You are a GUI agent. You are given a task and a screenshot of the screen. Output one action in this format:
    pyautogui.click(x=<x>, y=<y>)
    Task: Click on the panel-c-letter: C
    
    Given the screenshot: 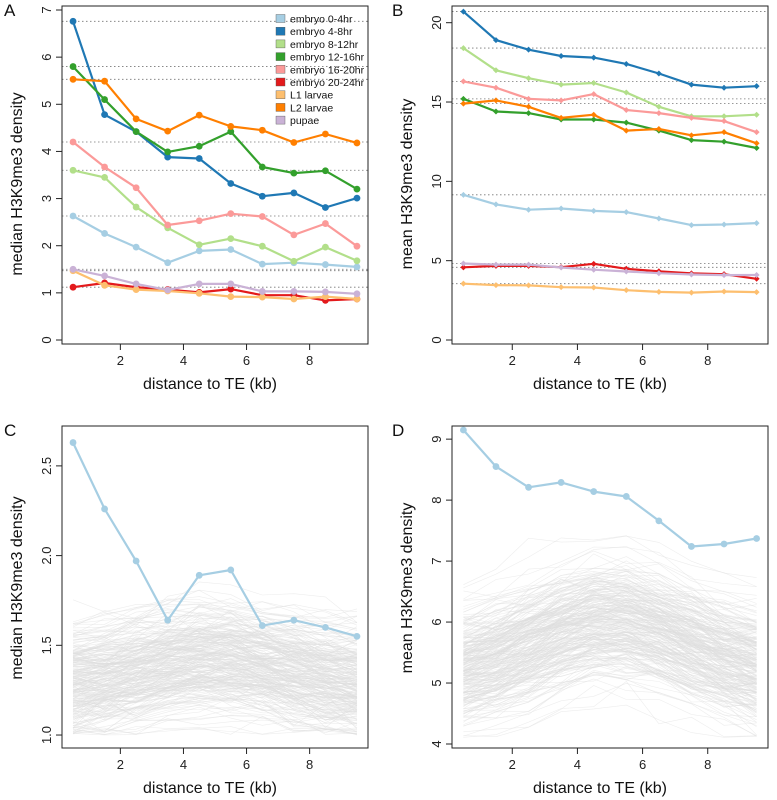 What is the action you would take?
    pyautogui.click(x=10, y=430)
    